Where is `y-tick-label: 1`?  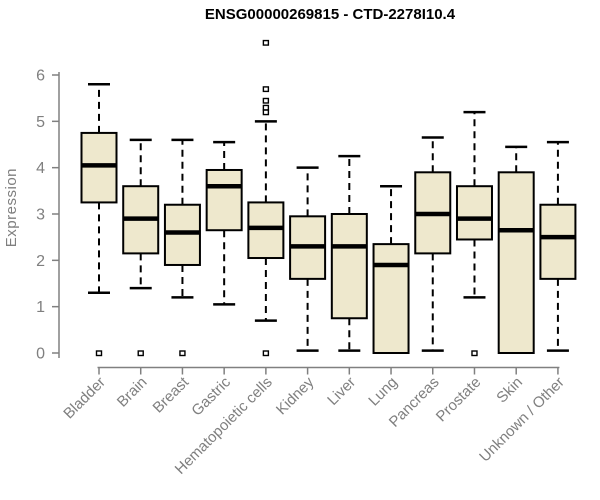
y-tick-label: 1 is located at coordinates (40, 307).